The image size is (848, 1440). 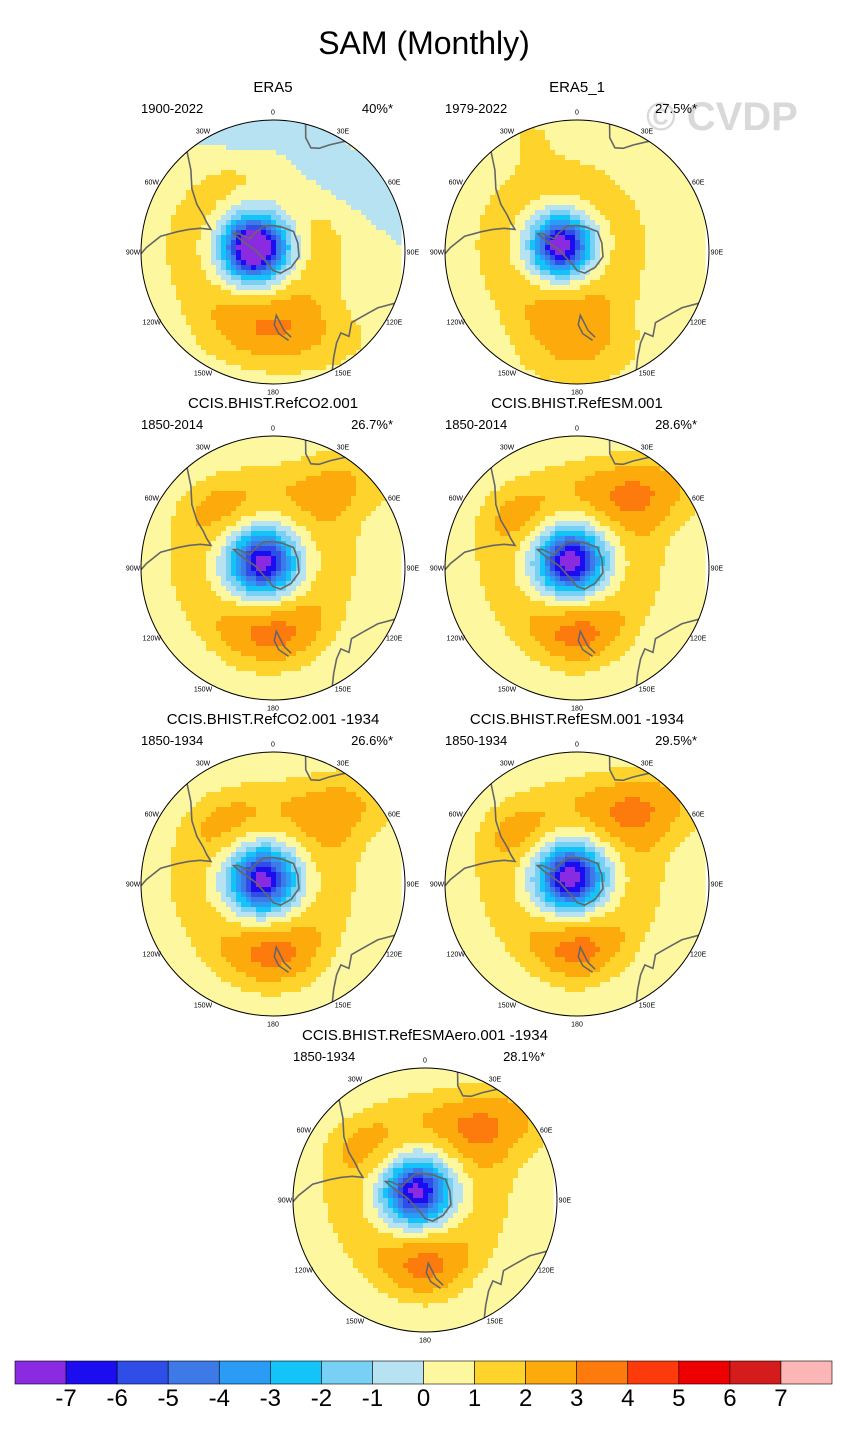 I want to click on colorbar: -7 -6 -5 -4 -3 -2 -1 0 1 2 3 4 5 6 7, so click(x=423, y=1386).